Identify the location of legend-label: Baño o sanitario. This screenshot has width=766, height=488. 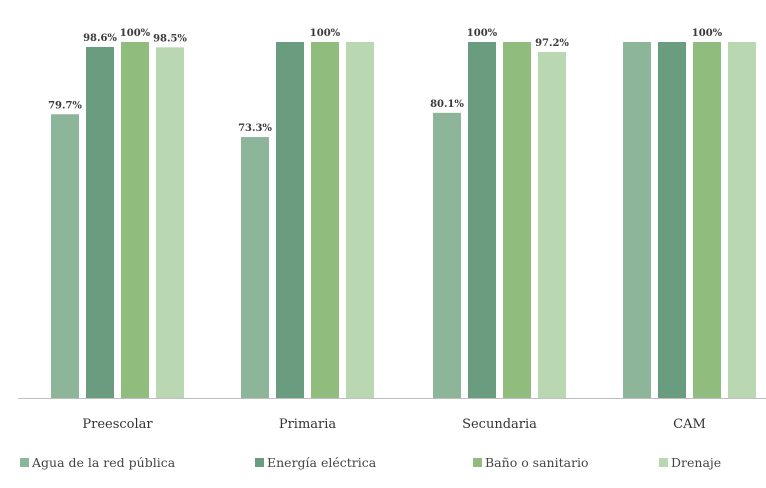
(537, 462).